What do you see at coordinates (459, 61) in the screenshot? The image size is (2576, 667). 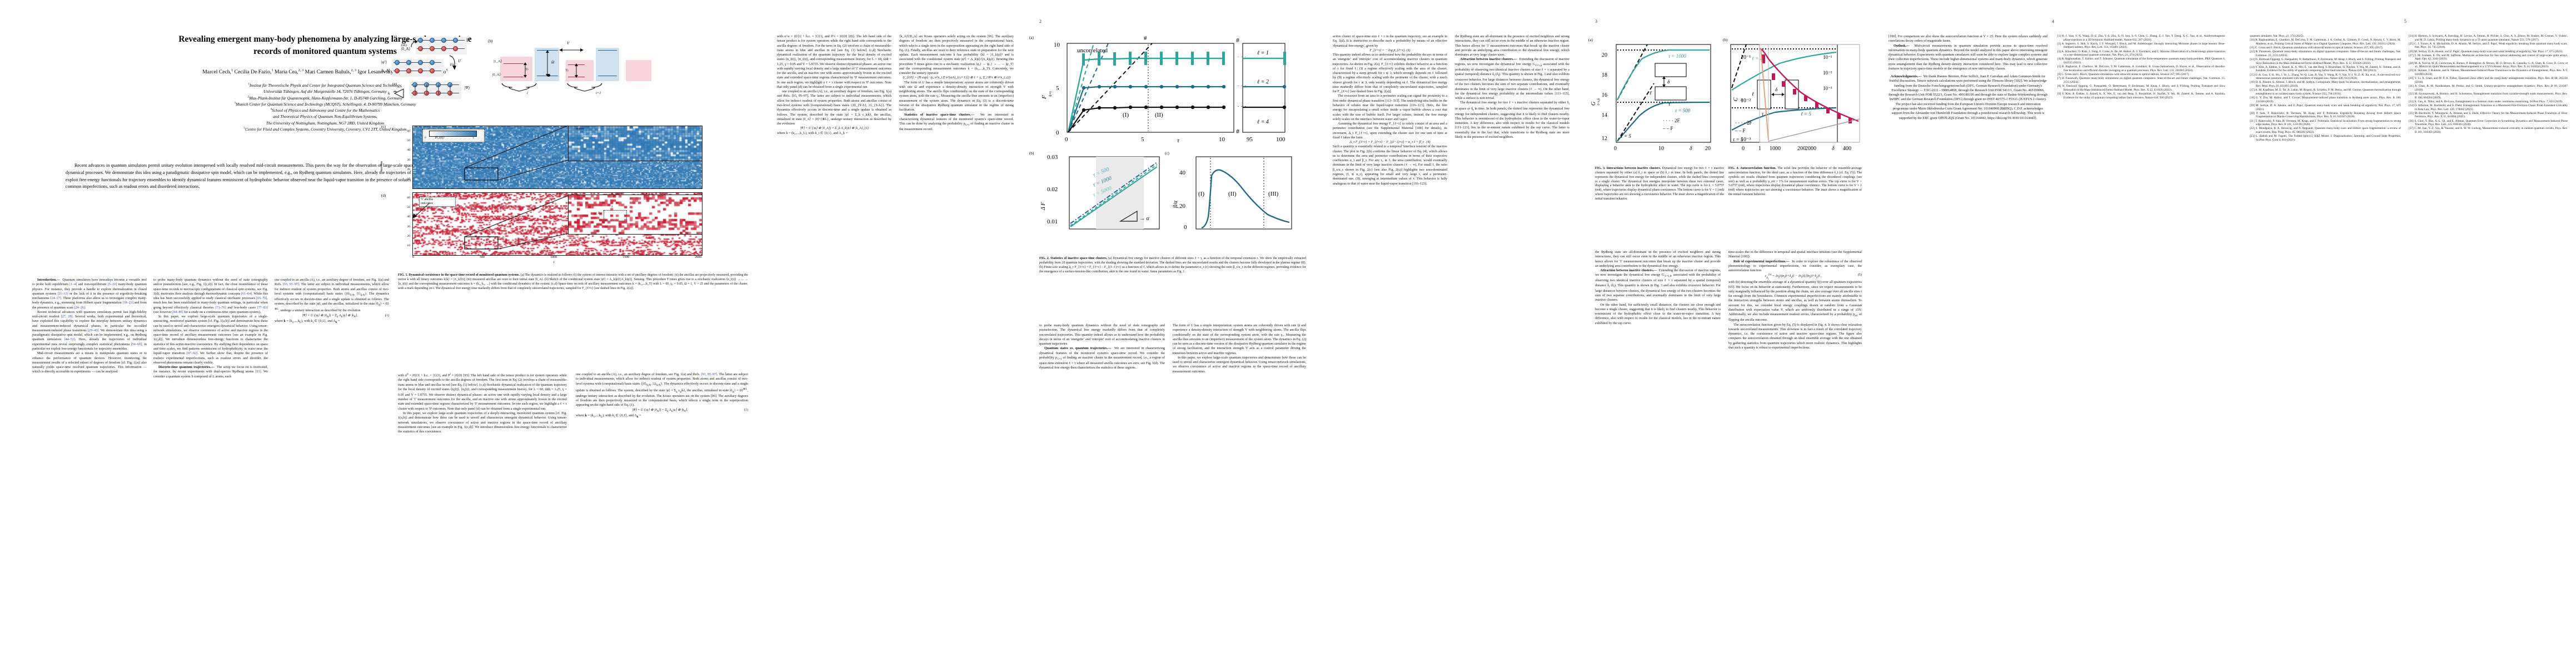 I see `fig1-U-label: U` at bounding box center [459, 61].